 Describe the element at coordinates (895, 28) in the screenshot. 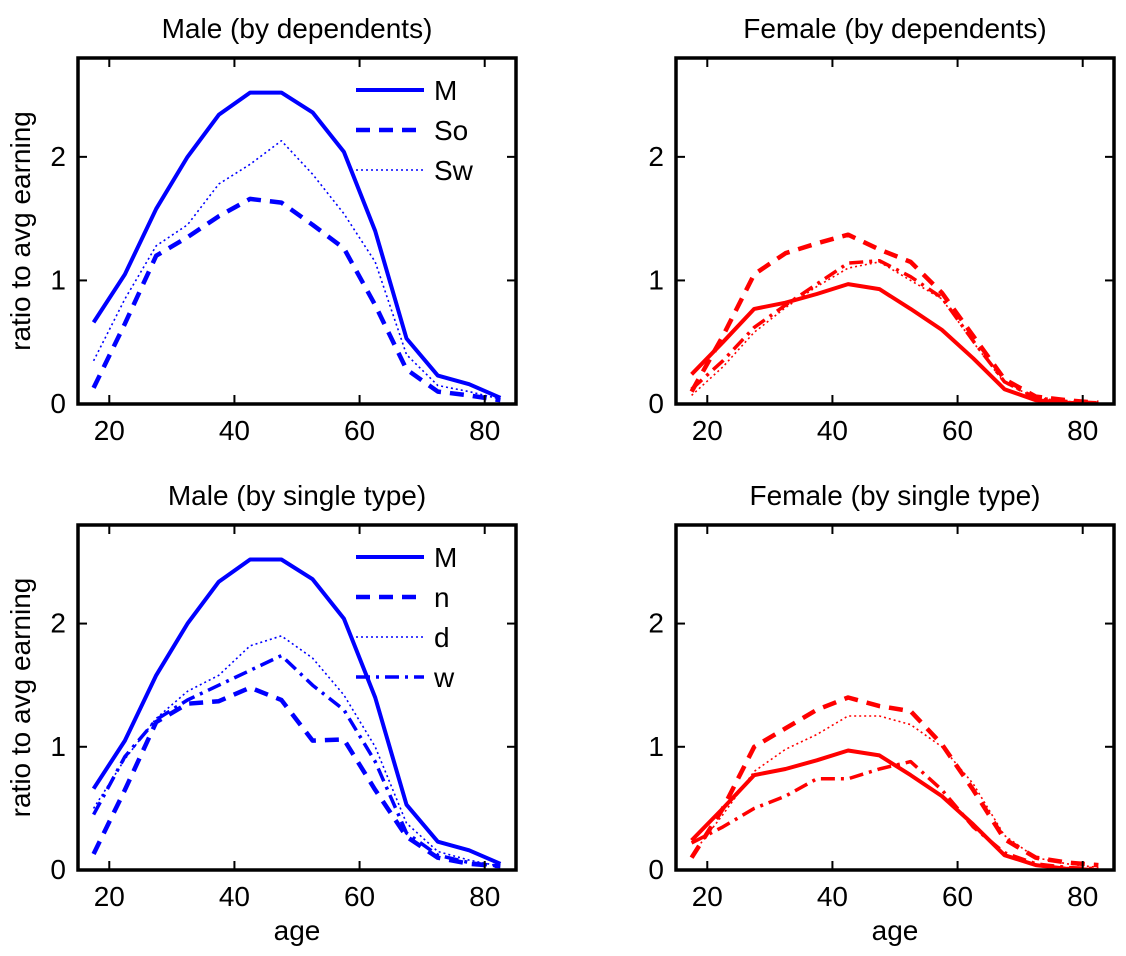

I see `chart-title: Female (by dependents)` at that location.